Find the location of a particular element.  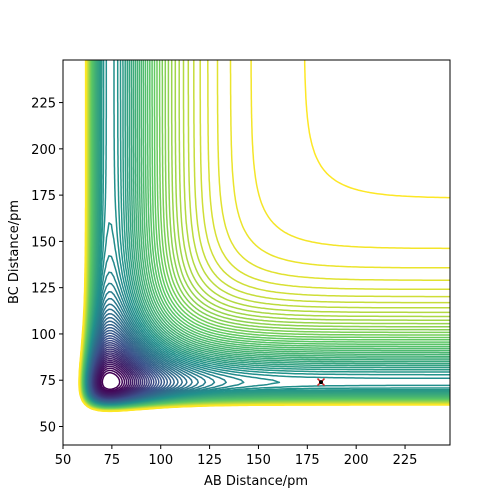

x-tick-label: 200 is located at coordinates (356, 460).